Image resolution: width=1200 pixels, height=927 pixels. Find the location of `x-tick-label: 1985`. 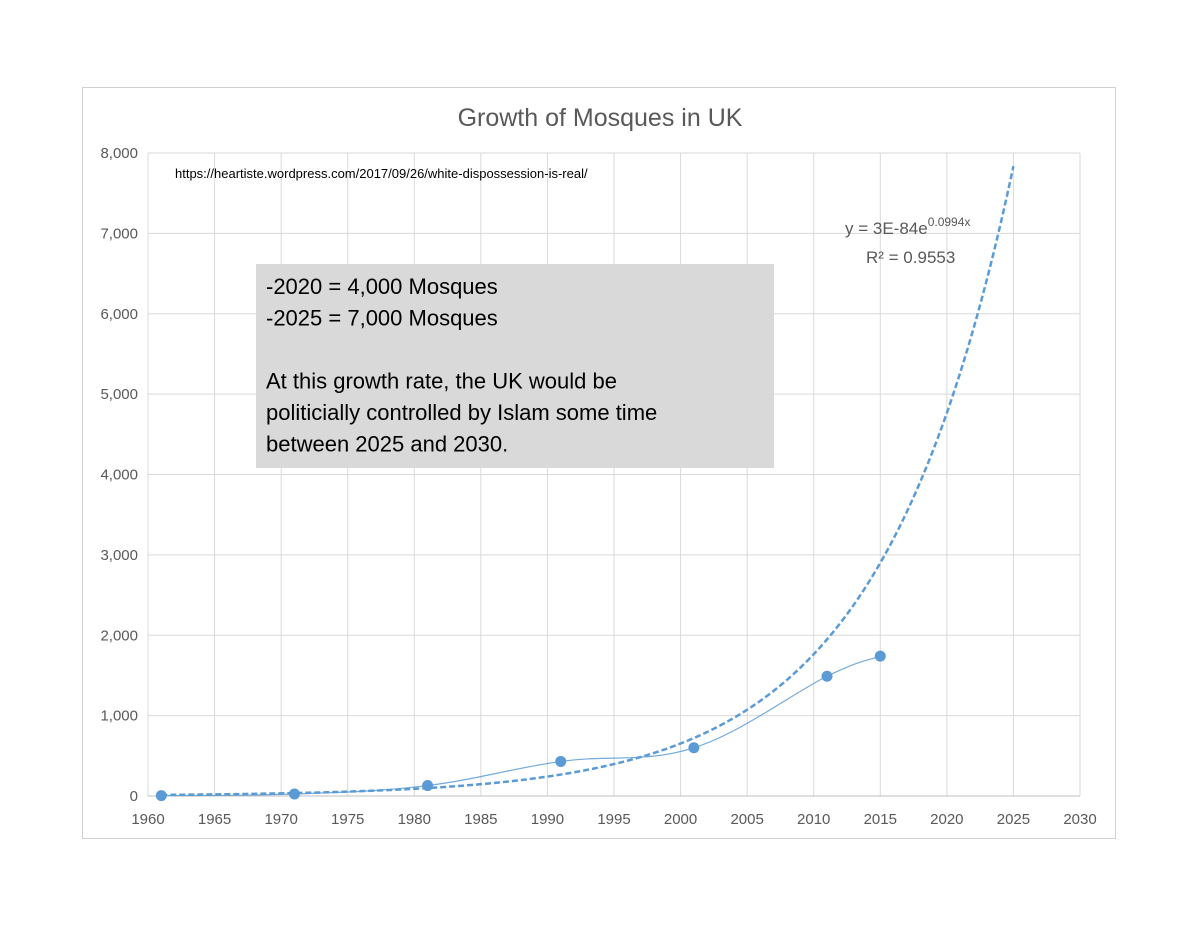

x-tick-label: 1985 is located at coordinates (480, 819).